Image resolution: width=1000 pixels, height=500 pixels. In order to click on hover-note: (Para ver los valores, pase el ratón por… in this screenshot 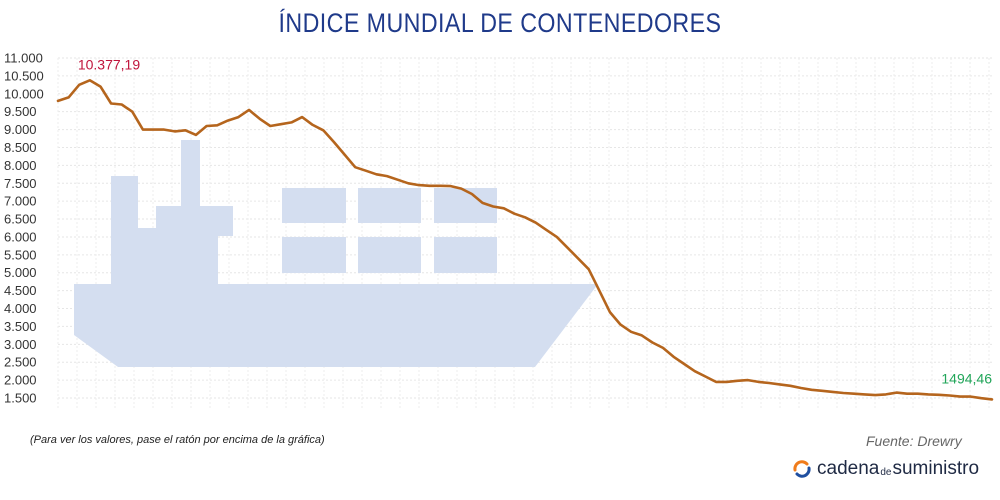, I will do `click(177, 440)`.